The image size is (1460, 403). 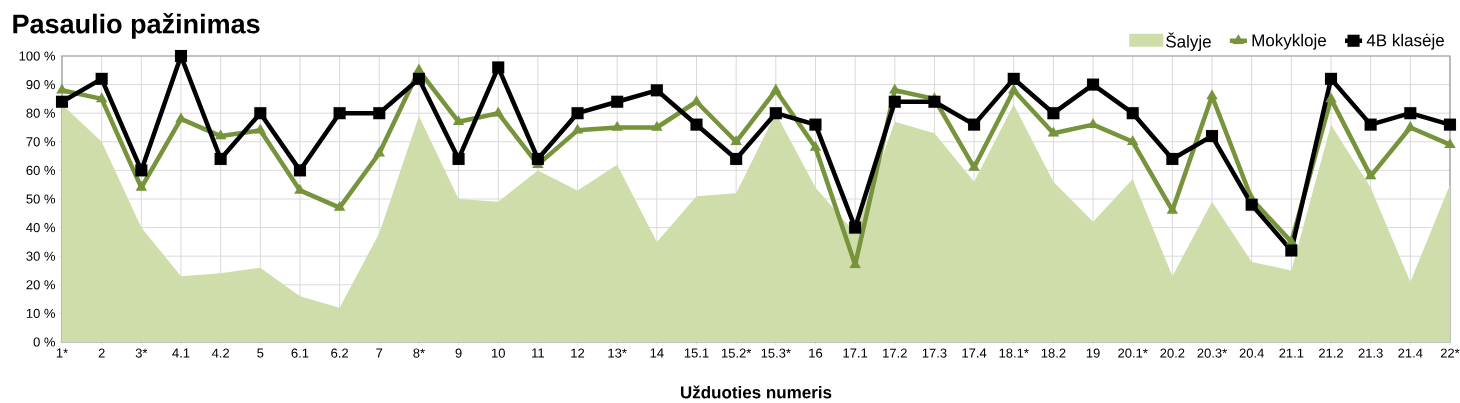 What do you see at coordinates (538, 353) in the screenshot?
I see `x-tick-label: 11` at bounding box center [538, 353].